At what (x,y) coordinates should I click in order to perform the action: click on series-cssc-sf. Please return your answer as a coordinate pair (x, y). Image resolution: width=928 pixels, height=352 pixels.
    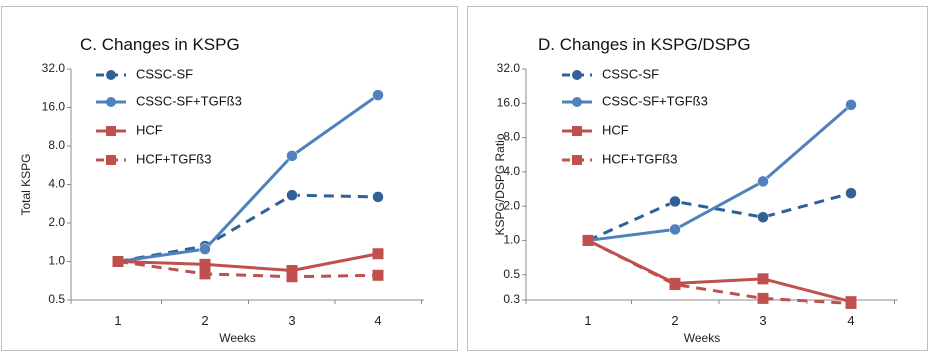
    Looking at the image, I should click on (719, 217).